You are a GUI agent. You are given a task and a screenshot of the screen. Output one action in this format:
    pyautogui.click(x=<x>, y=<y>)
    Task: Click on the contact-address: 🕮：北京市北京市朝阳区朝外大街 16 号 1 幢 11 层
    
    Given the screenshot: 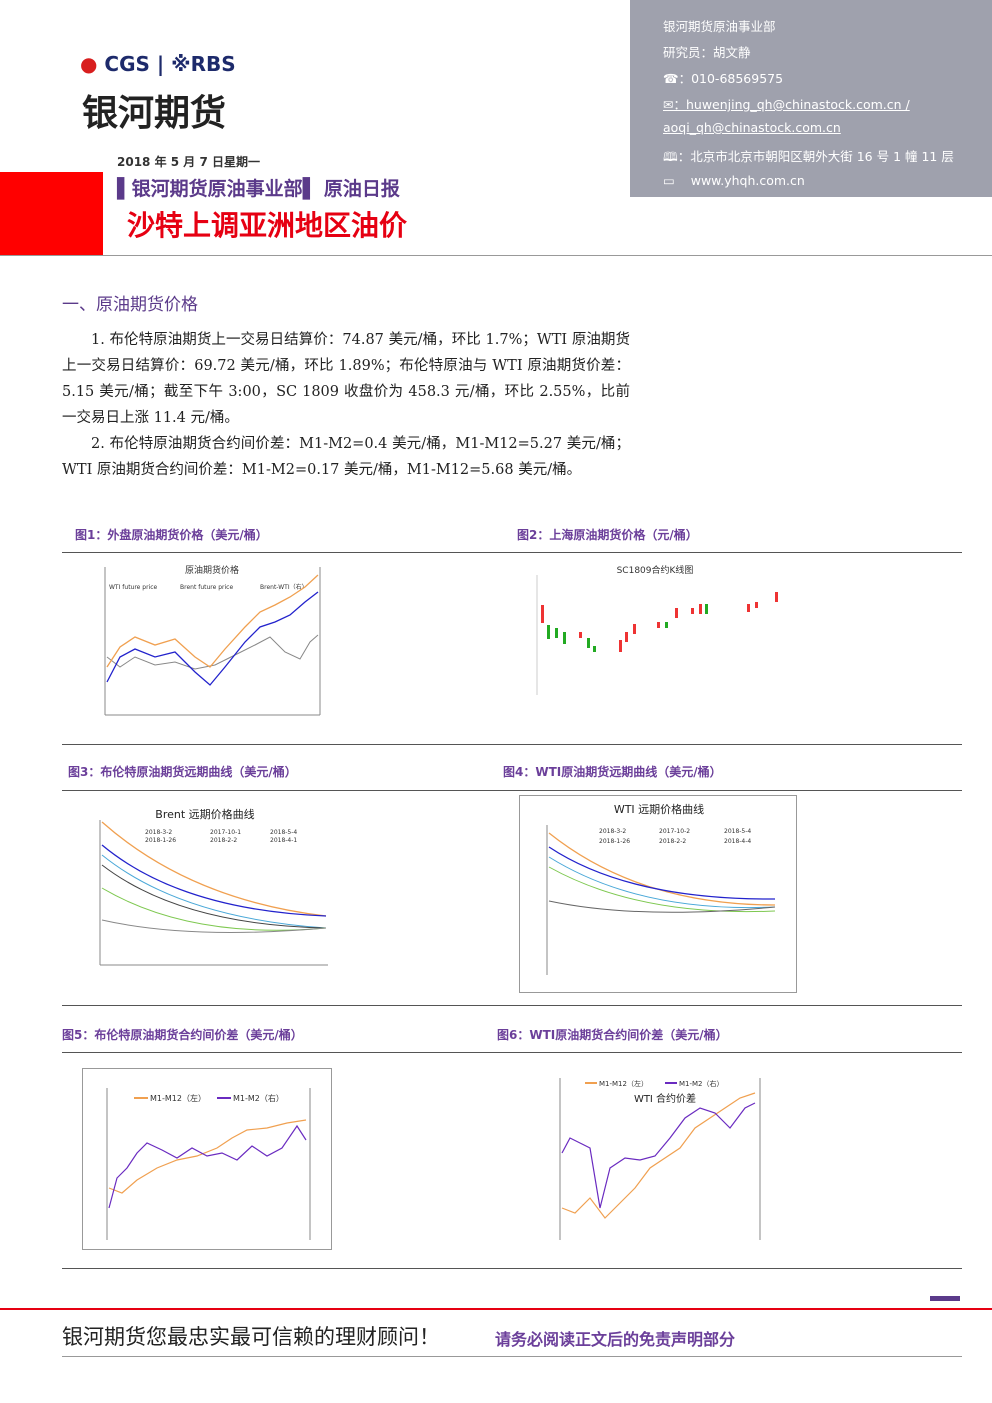 What is the action you would take?
    pyautogui.click(x=808, y=156)
    